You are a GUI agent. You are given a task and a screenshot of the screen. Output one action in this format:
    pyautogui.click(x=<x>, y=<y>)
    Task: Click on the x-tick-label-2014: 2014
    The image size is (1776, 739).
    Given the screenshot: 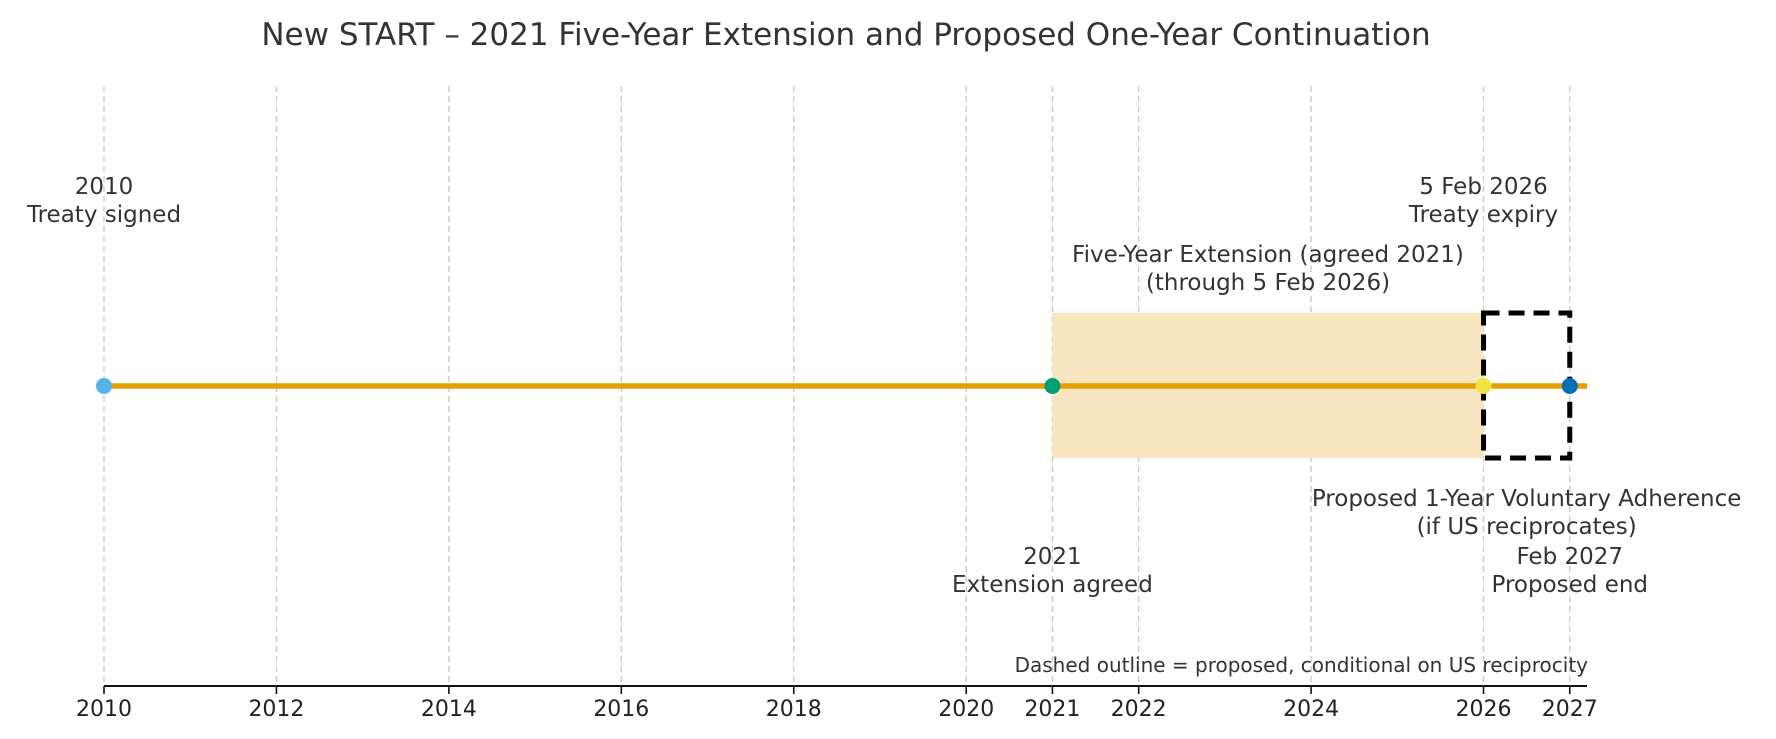 What is the action you would take?
    pyautogui.click(x=449, y=709)
    